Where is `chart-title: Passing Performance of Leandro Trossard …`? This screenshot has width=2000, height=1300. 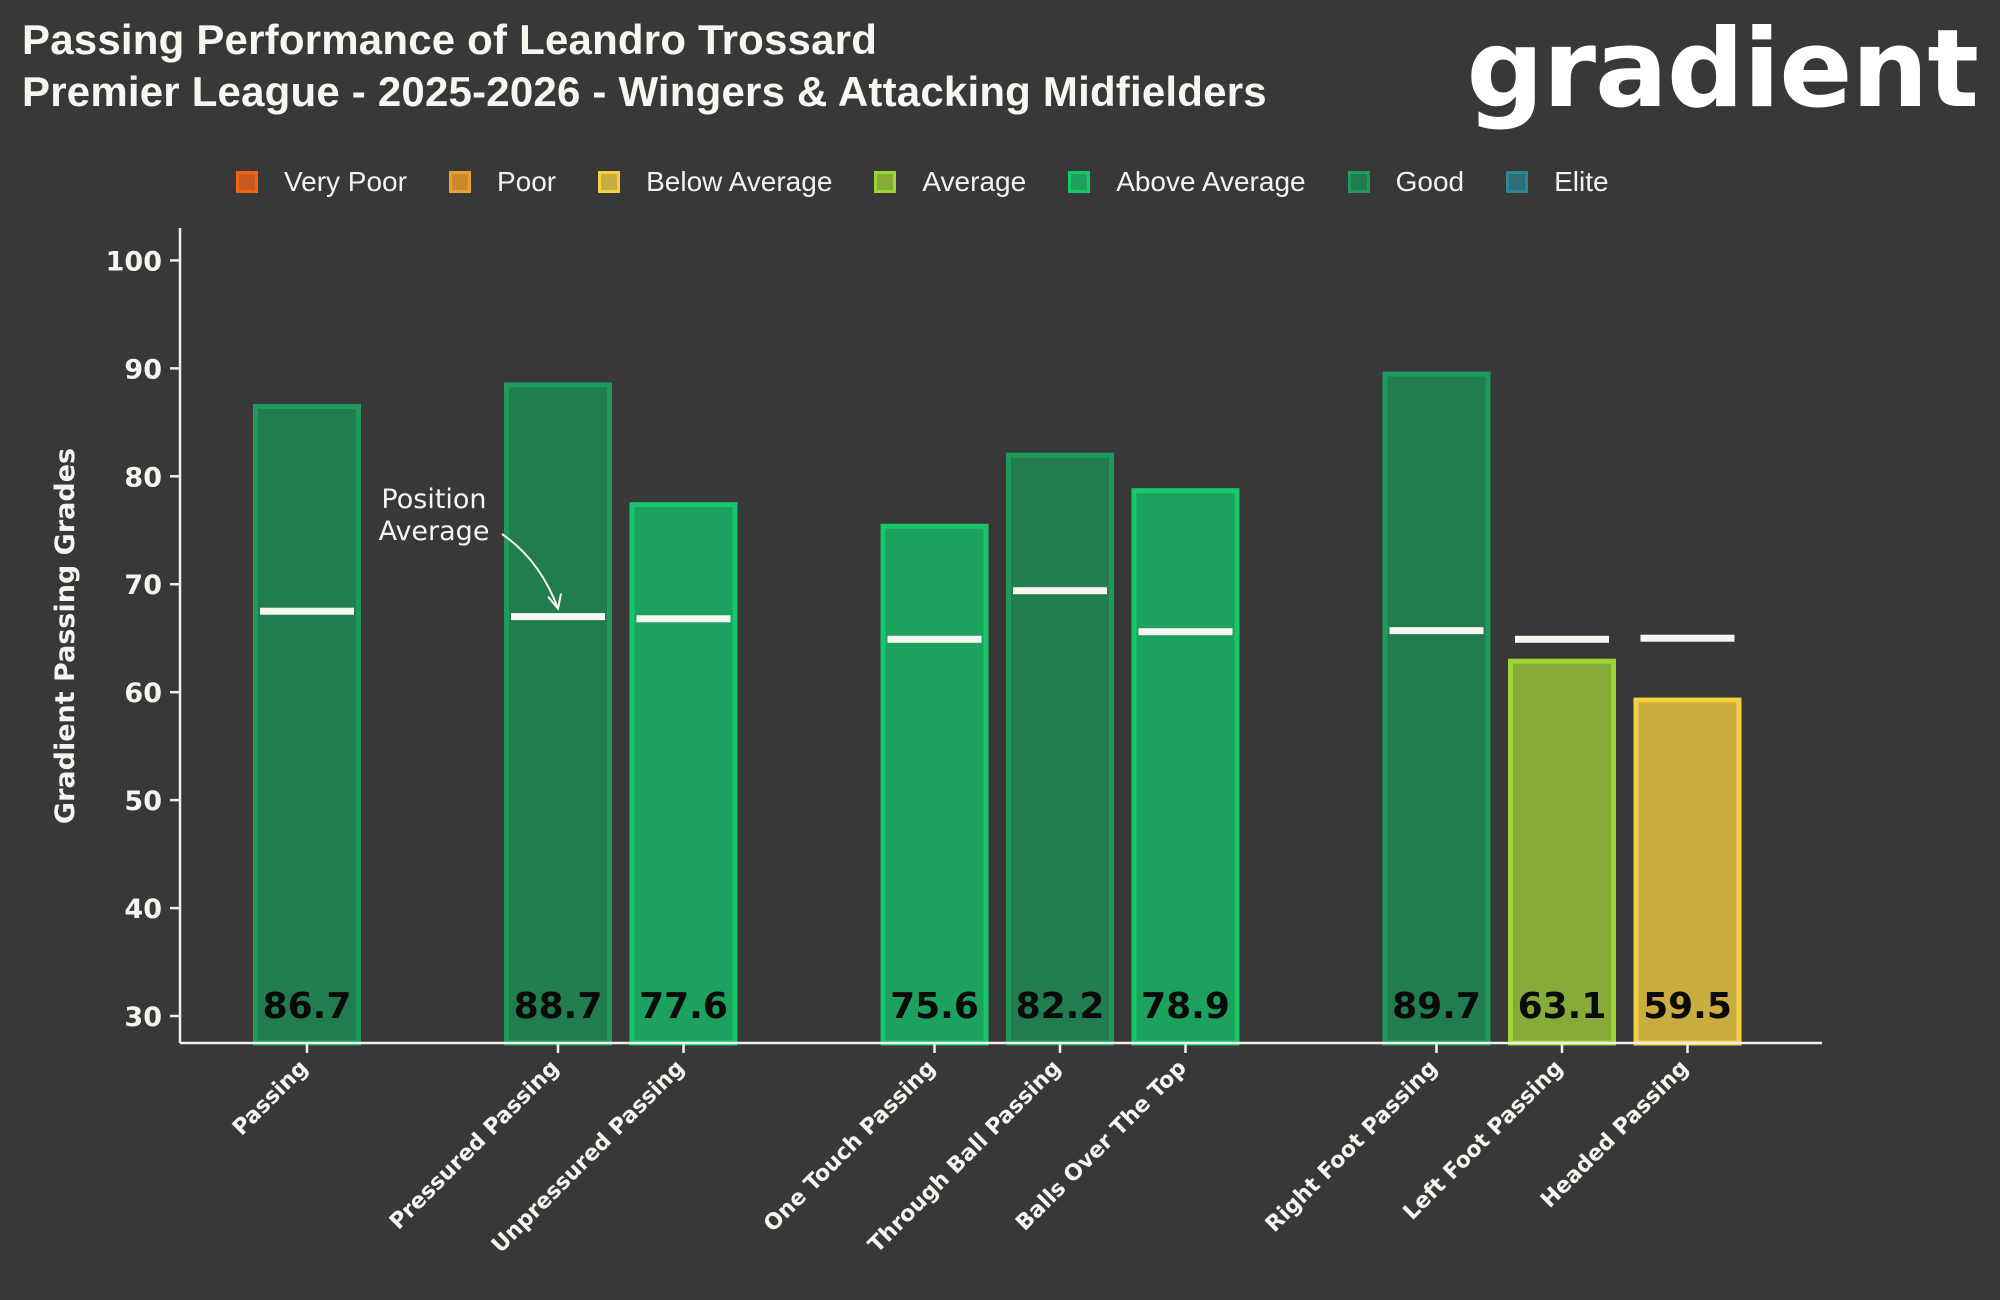
chart-title: Passing Performance of Leandro Trossard … is located at coordinates (644, 66).